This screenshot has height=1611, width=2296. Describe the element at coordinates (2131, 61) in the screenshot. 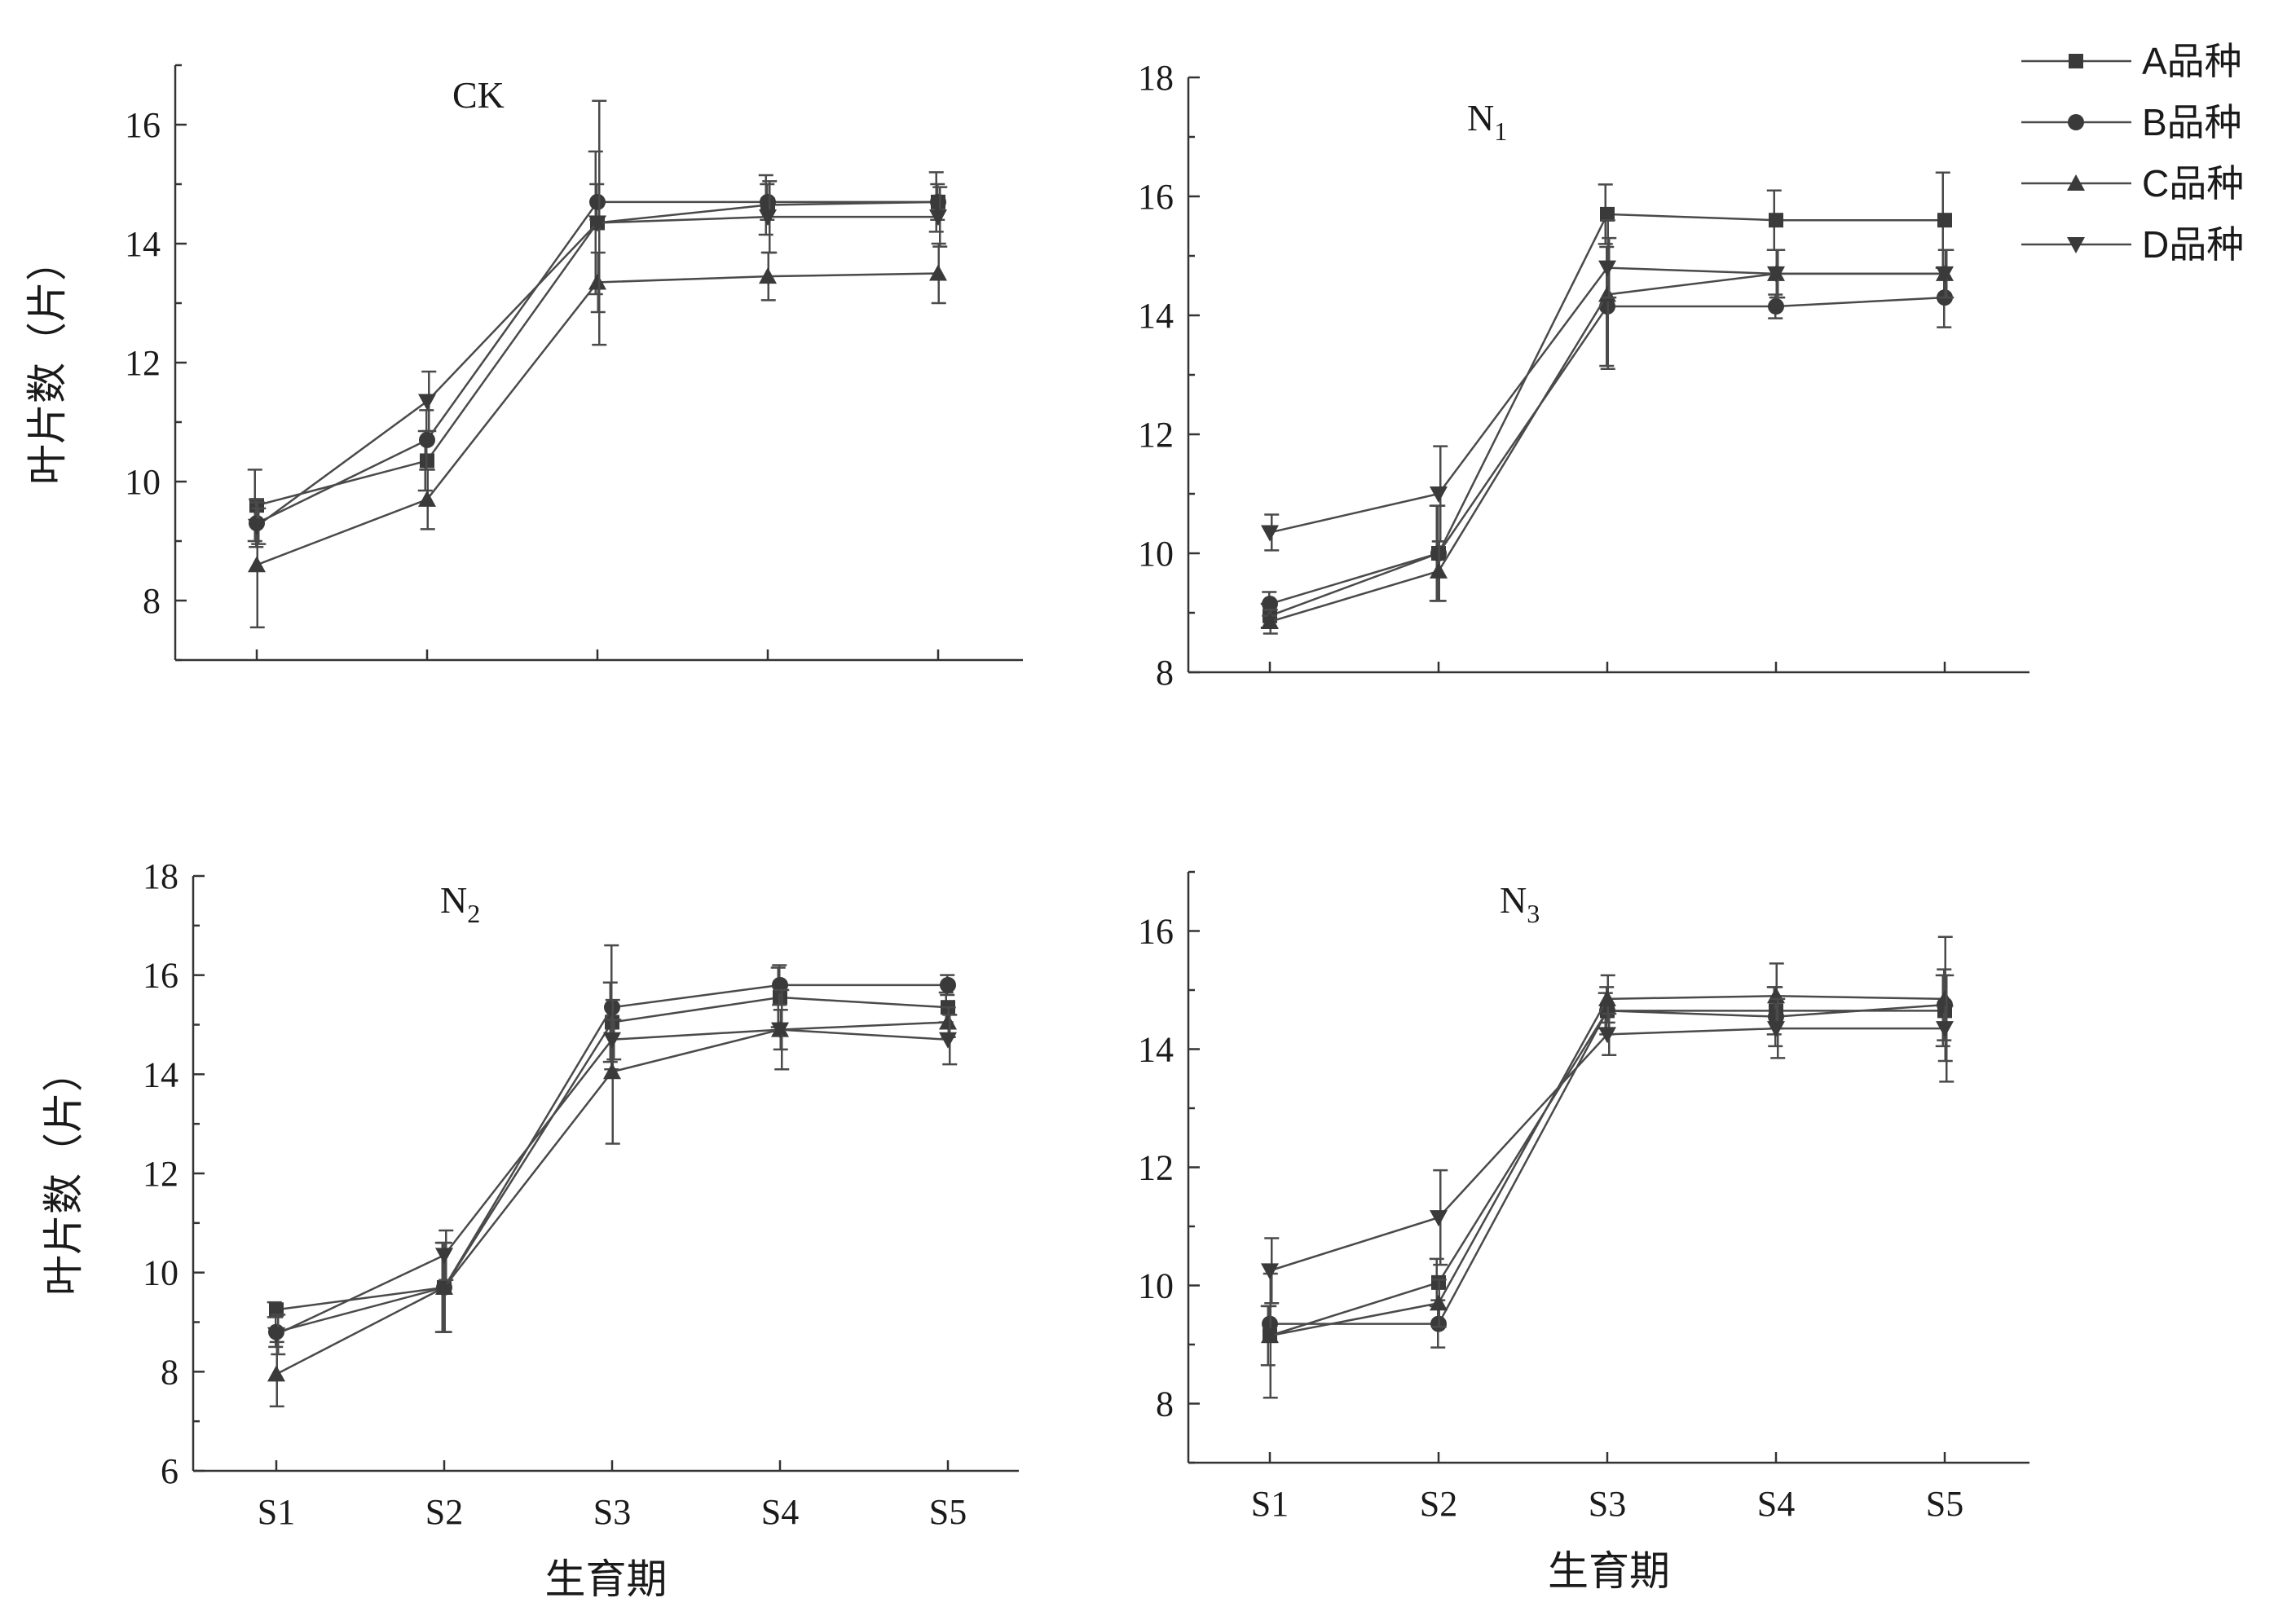

I see `legend-item: A品种` at that location.